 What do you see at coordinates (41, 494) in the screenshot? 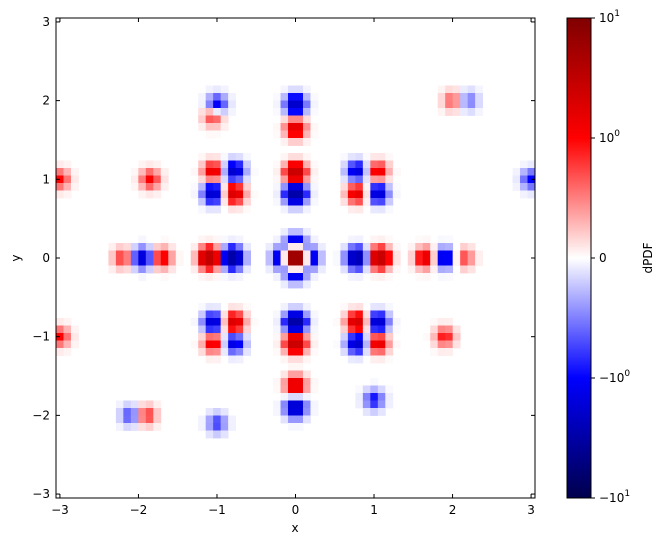
I see `y-tick-label: −3` at bounding box center [41, 494].